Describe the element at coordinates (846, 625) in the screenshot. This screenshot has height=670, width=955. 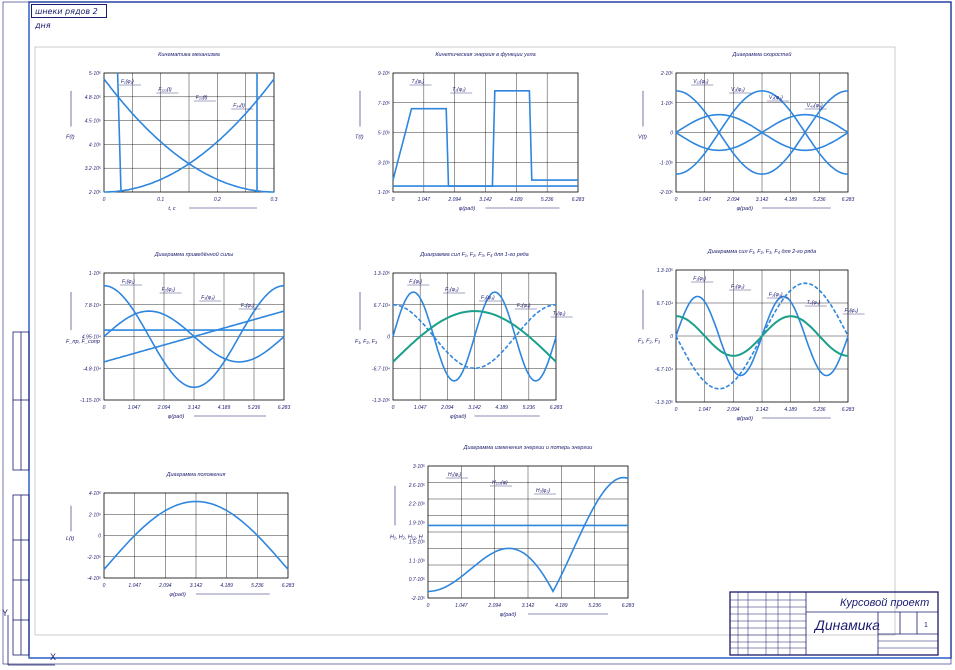
I see `drawing-name: Динамика` at that location.